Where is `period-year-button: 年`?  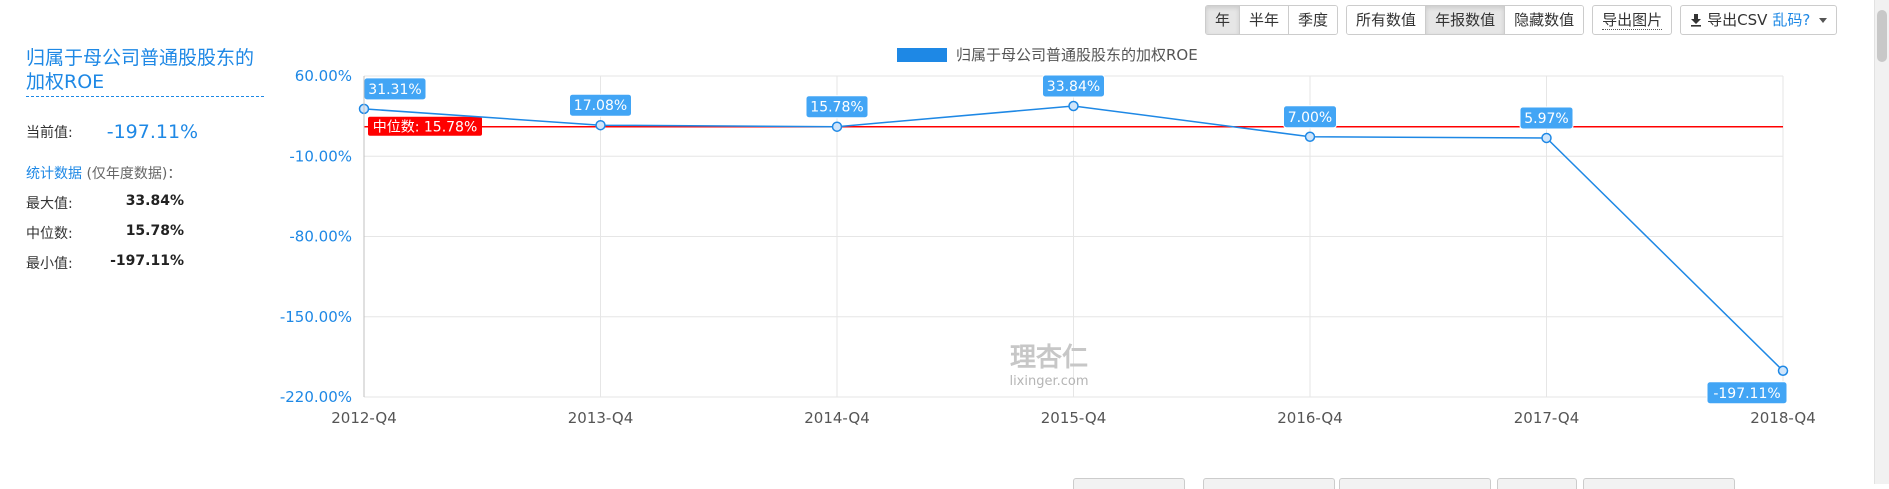
period-year-button: 年 is located at coordinates (1223, 20).